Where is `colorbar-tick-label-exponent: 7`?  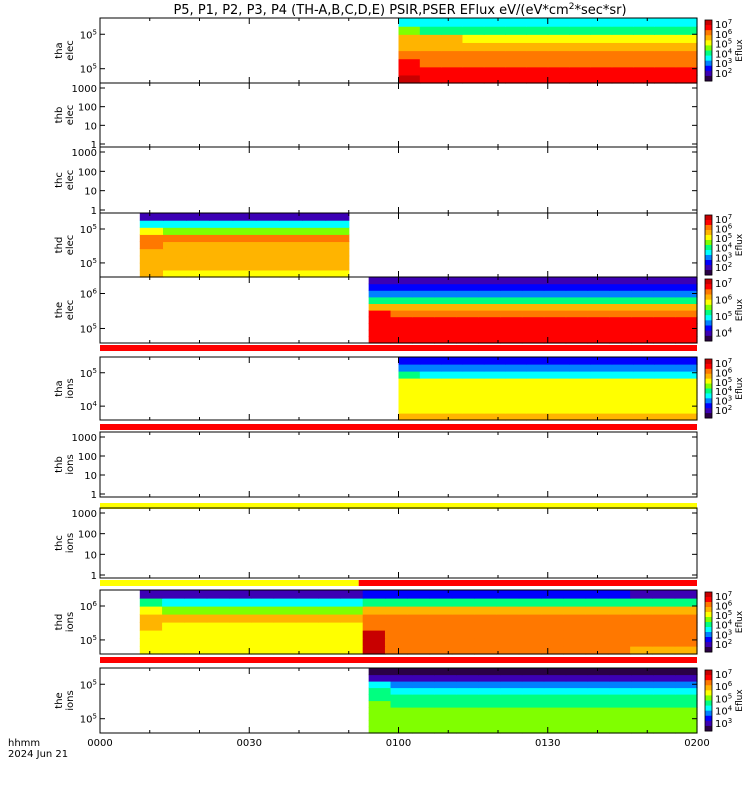
colorbar-tick-label-exponent: 7 is located at coordinates (730, 22).